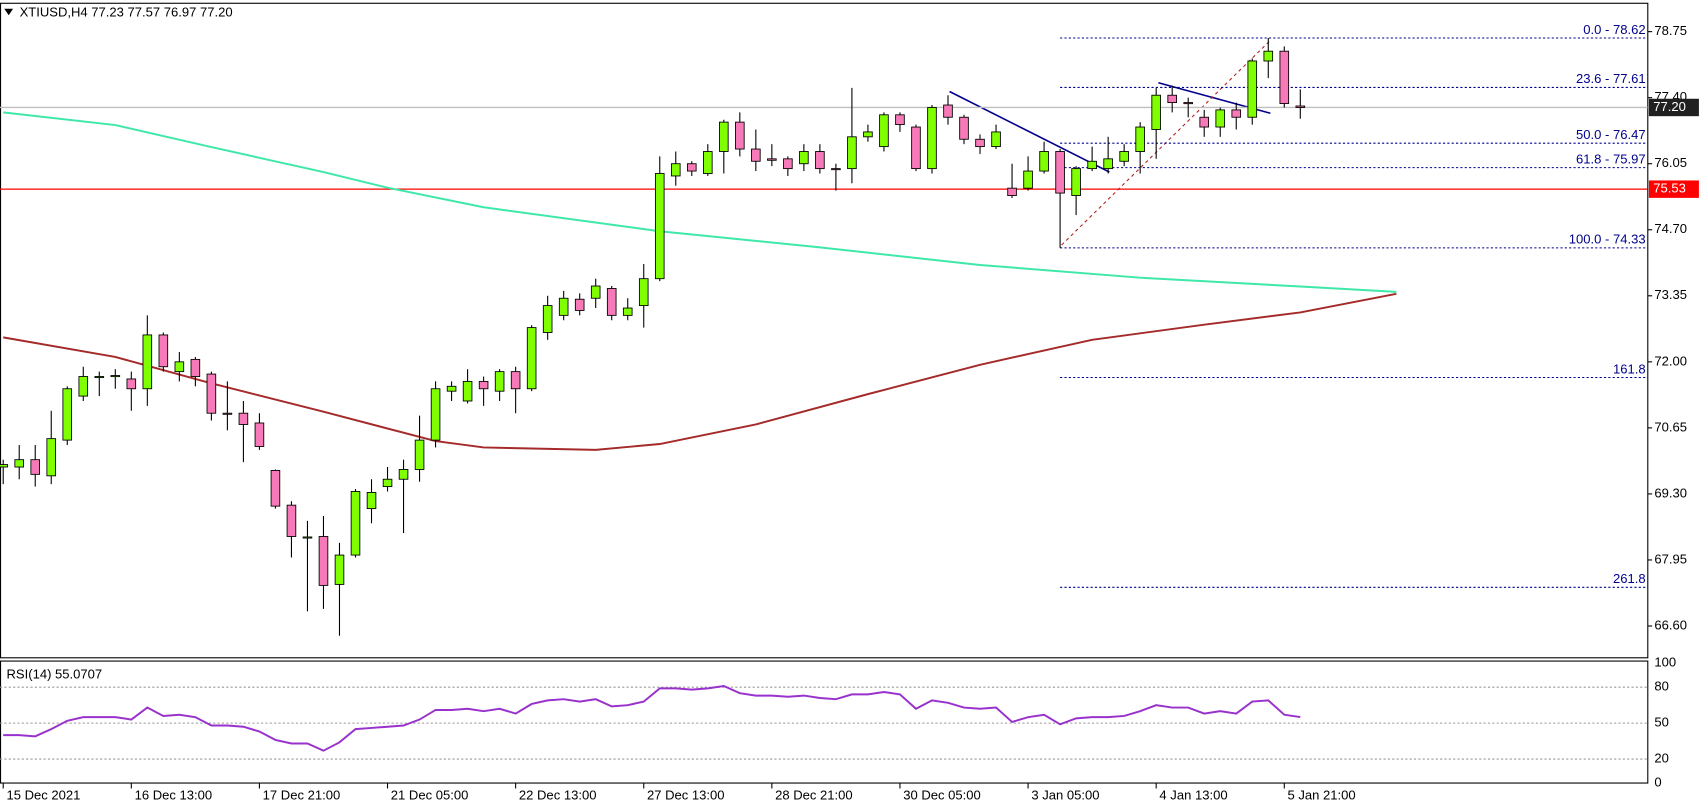 Image resolution: width=1700 pixels, height=807 pixels. Describe the element at coordinates (1665, 662) in the screenshot. I see `rsi-tick-label: 100` at that location.